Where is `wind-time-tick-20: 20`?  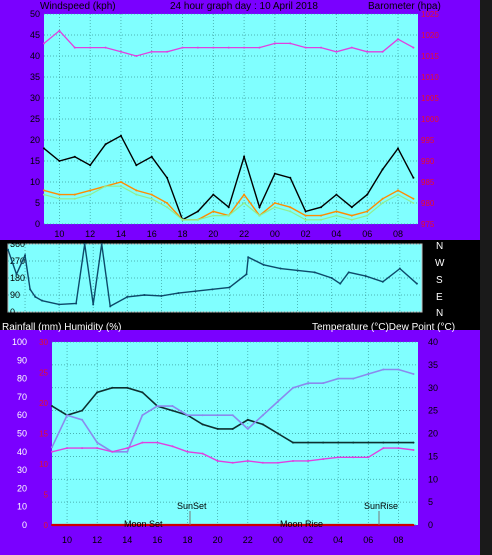 wind-time-tick-20: 20 is located at coordinates (213, 234).